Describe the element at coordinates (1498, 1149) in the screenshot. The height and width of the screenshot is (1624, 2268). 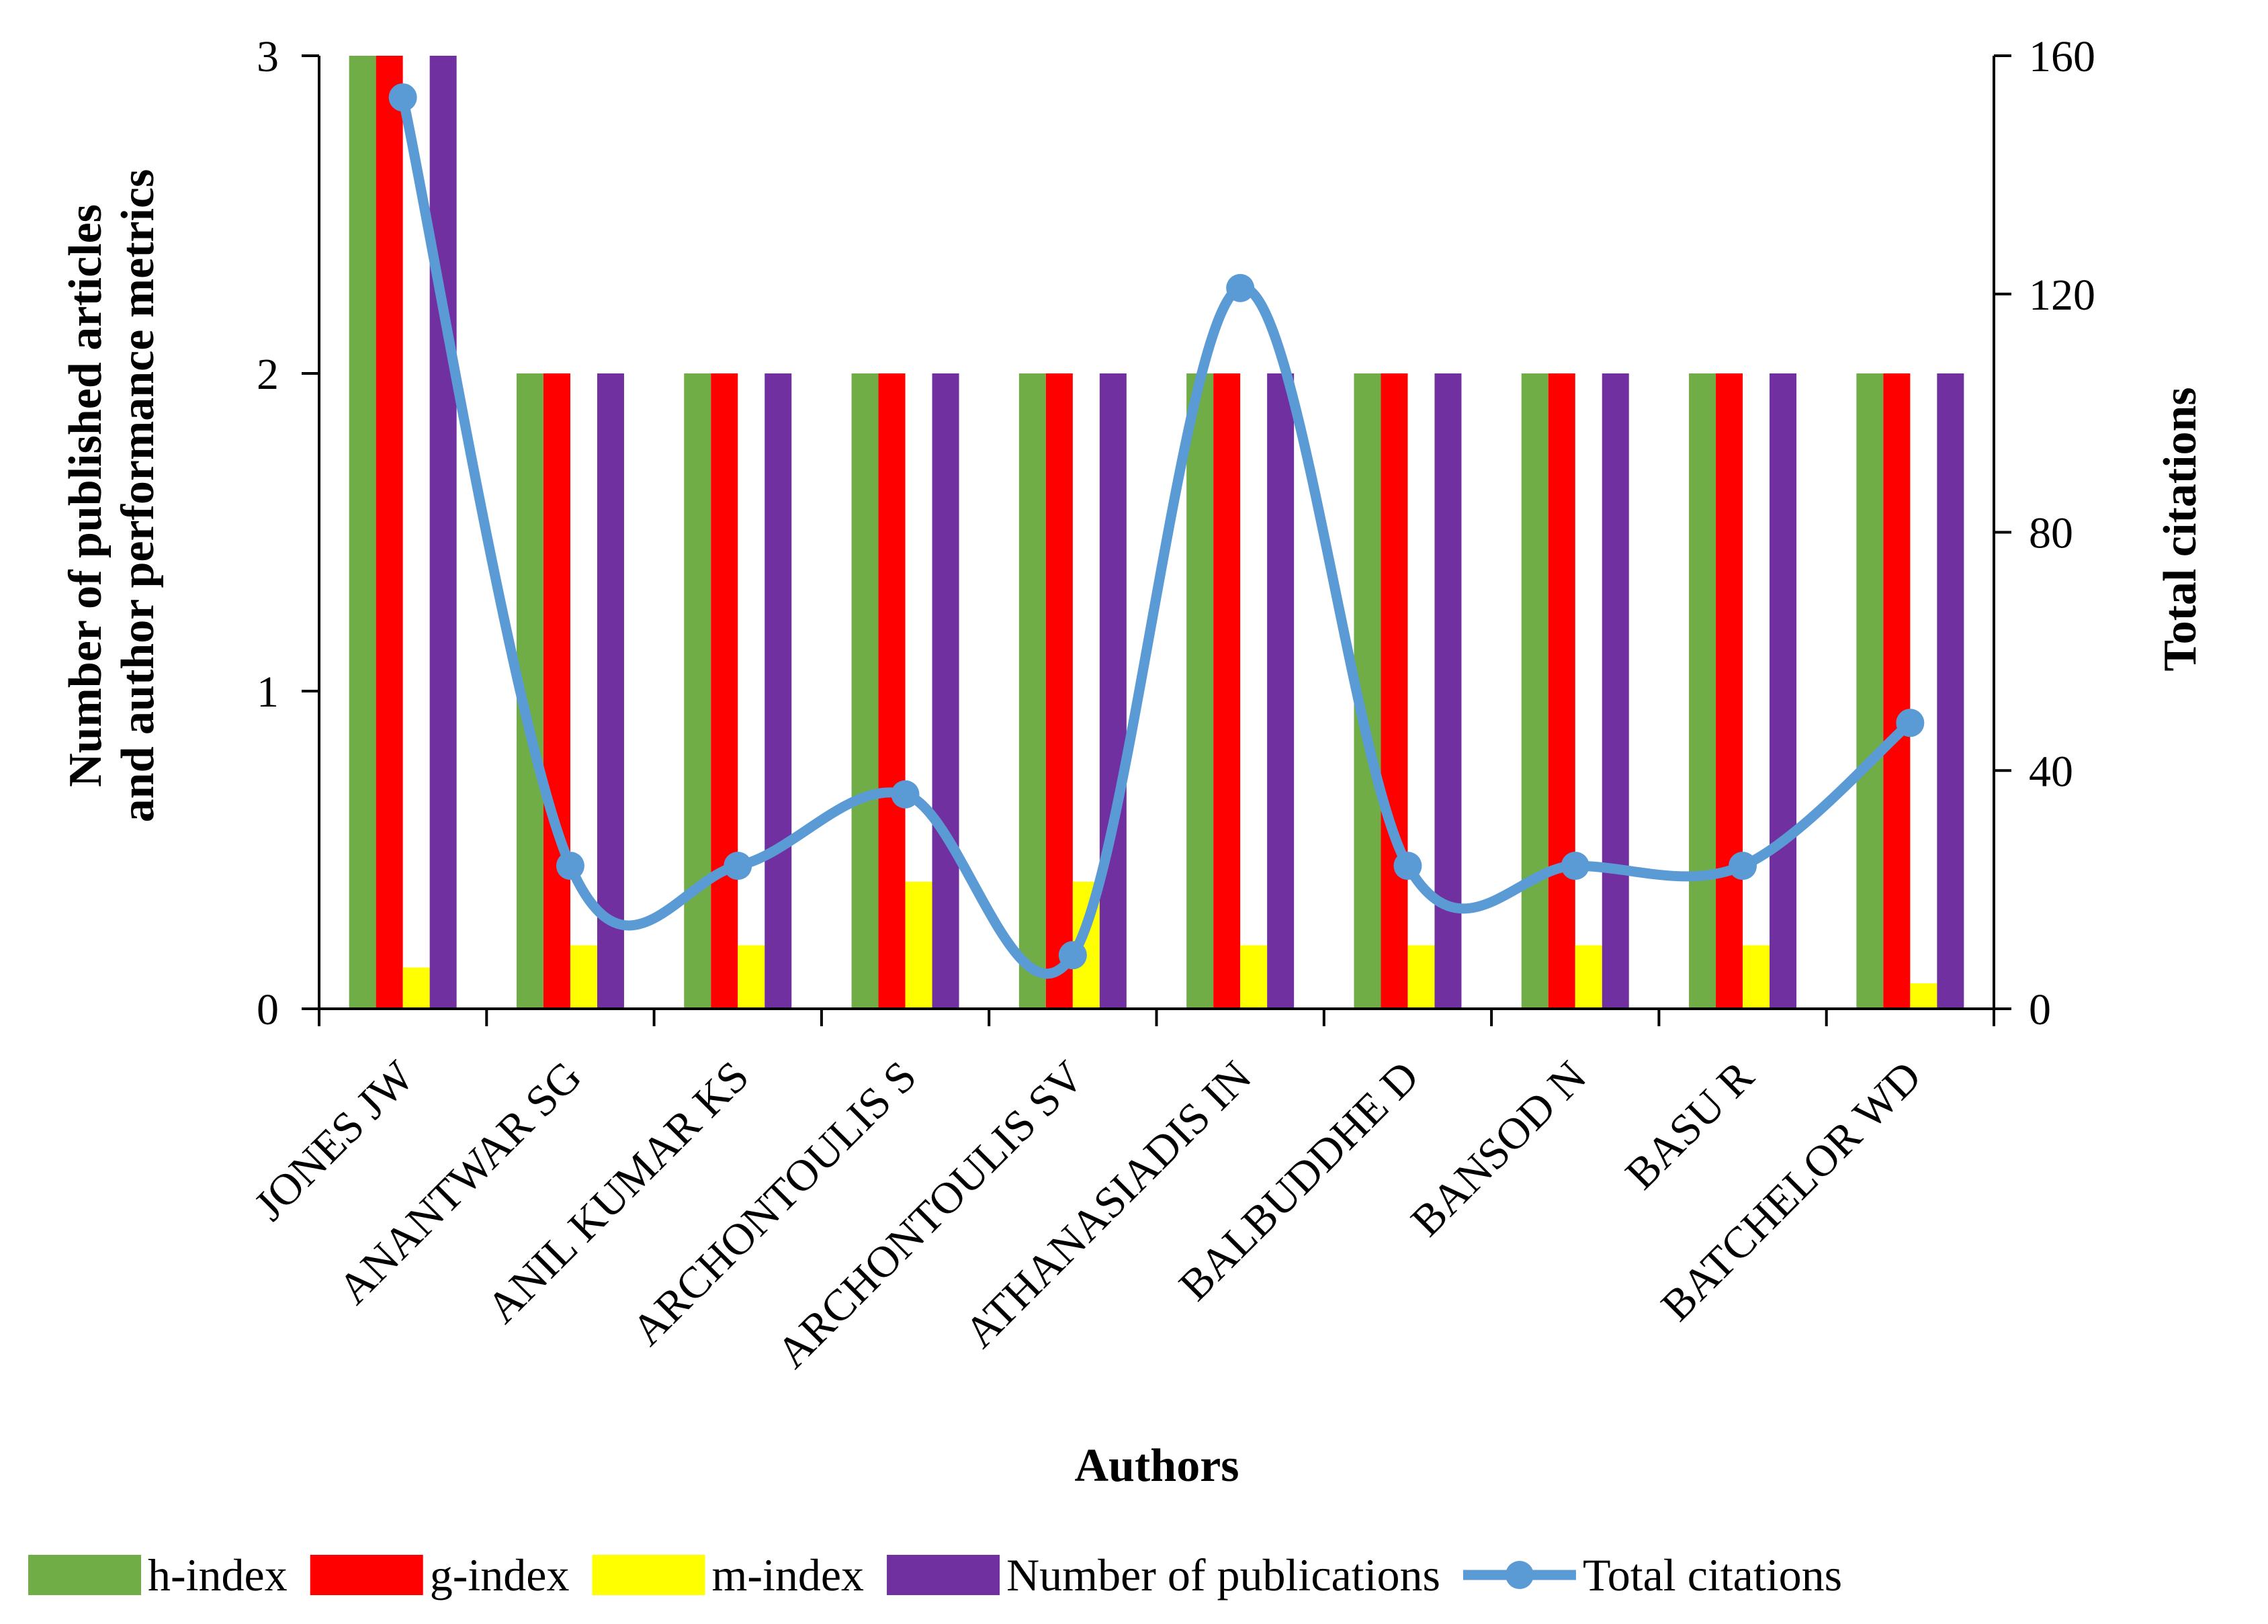
I see `x-tick-label-bansod-n: BANSOD N` at that location.